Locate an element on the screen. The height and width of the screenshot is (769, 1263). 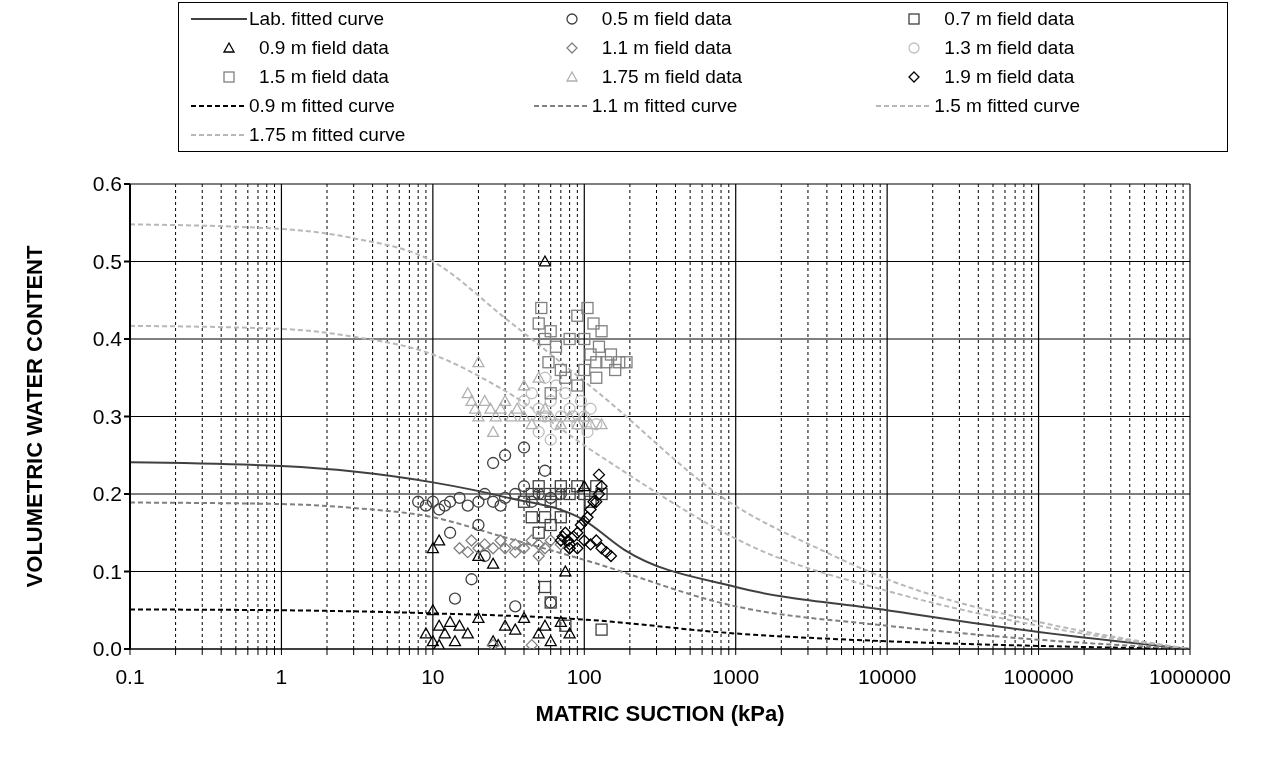
legend-label: 1.1 m fitted curve is located at coordinates (664, 106).